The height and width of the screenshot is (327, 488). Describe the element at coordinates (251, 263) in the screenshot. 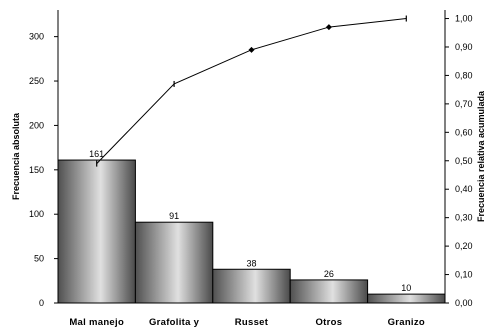

I see `bar-value-label: 38` at that location.